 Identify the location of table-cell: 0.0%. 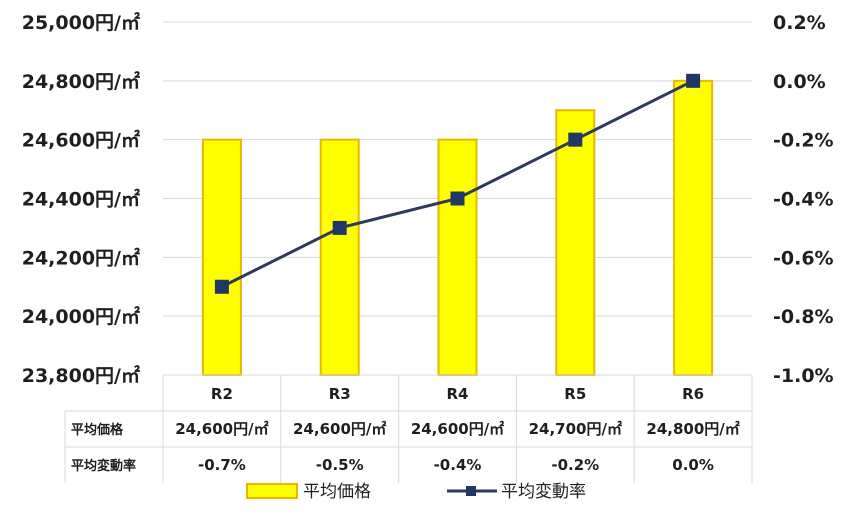
(693, 465).